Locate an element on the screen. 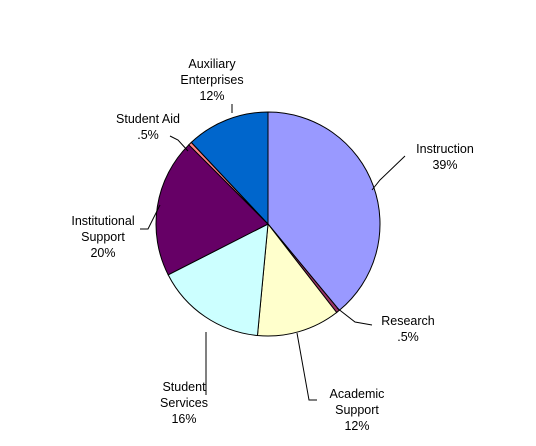  slice-label-student-aid: Student Aid .5% is located at coordinates (148, 127).